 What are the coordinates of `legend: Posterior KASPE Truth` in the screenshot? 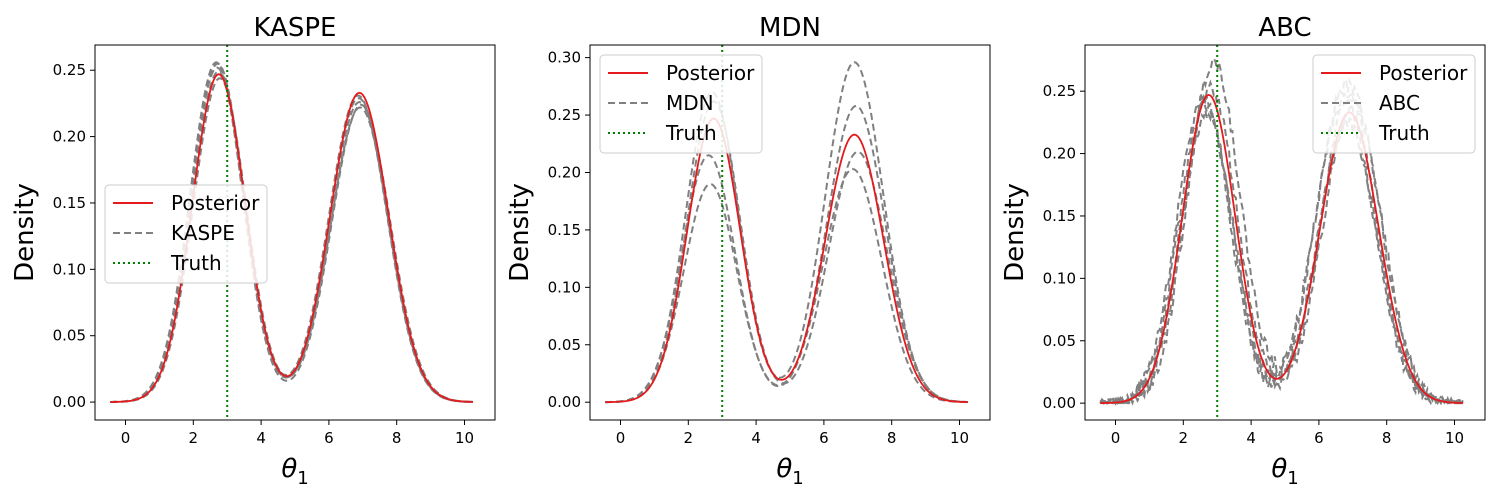 It's located at (186, 234).